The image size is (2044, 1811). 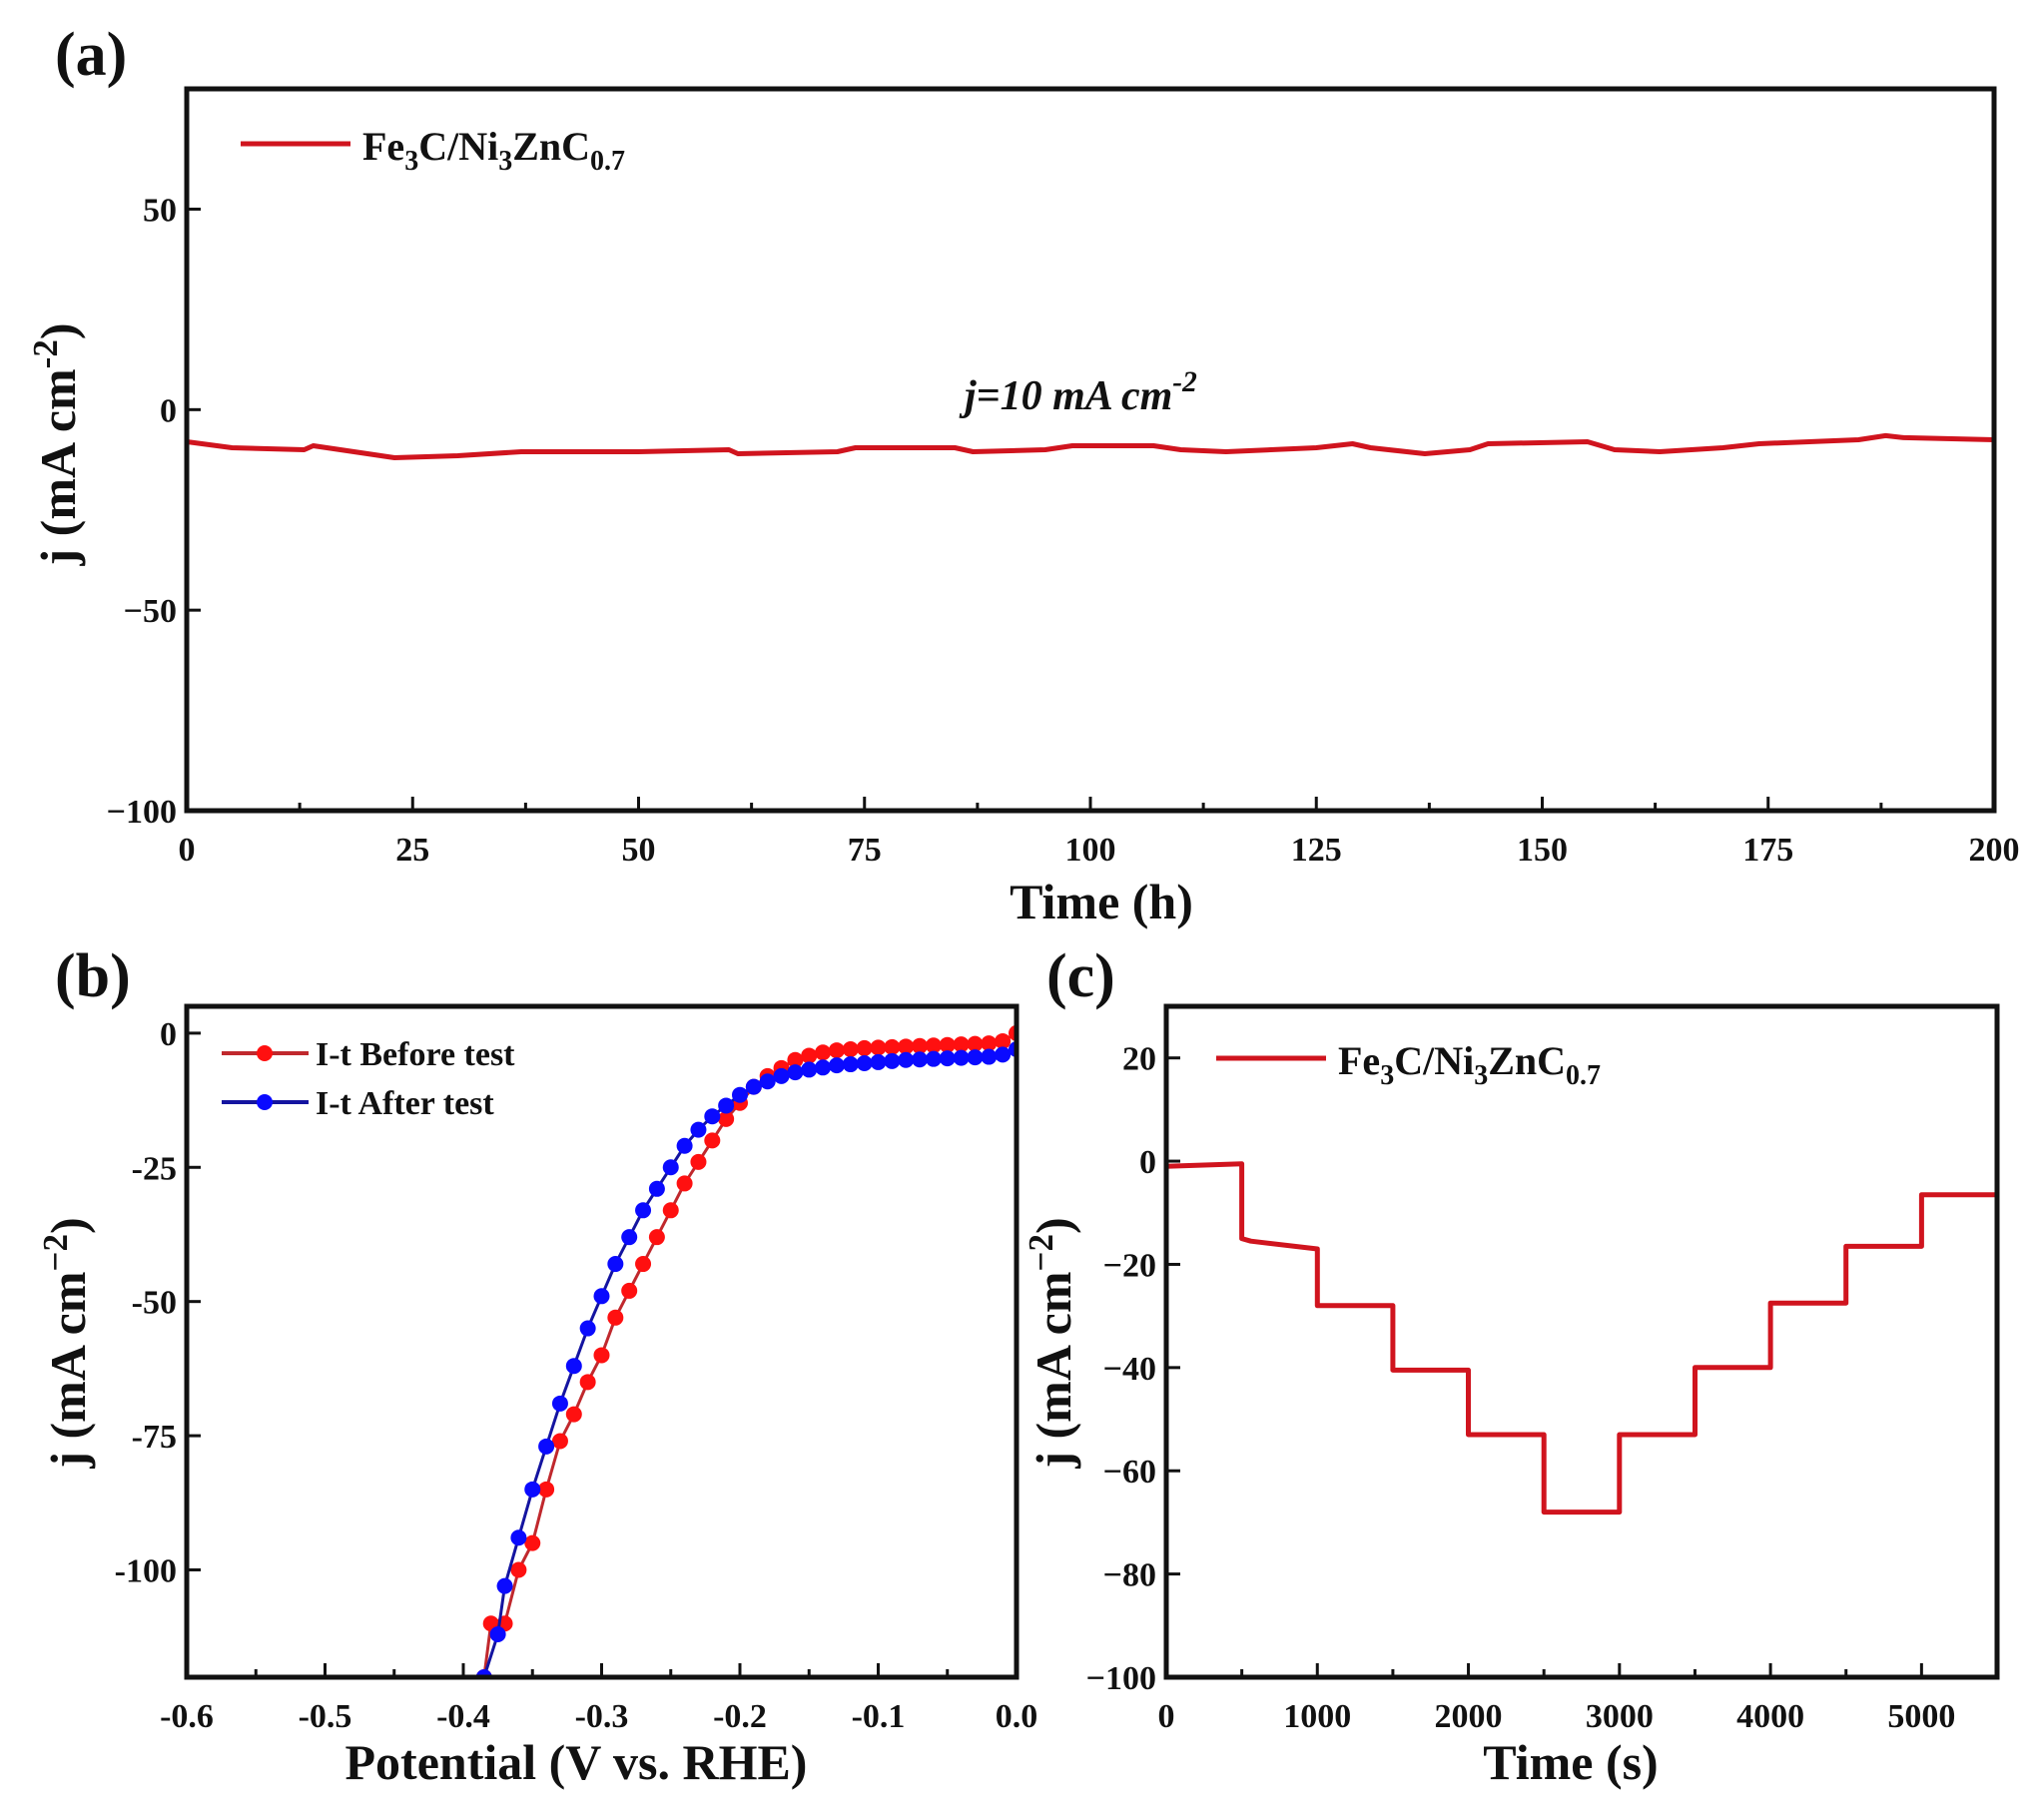 What do you see at coordinates (56, 445) in the screenshot?
I see `y-axis-title: j (mA cm-2)` at bounding box center [56, 445].